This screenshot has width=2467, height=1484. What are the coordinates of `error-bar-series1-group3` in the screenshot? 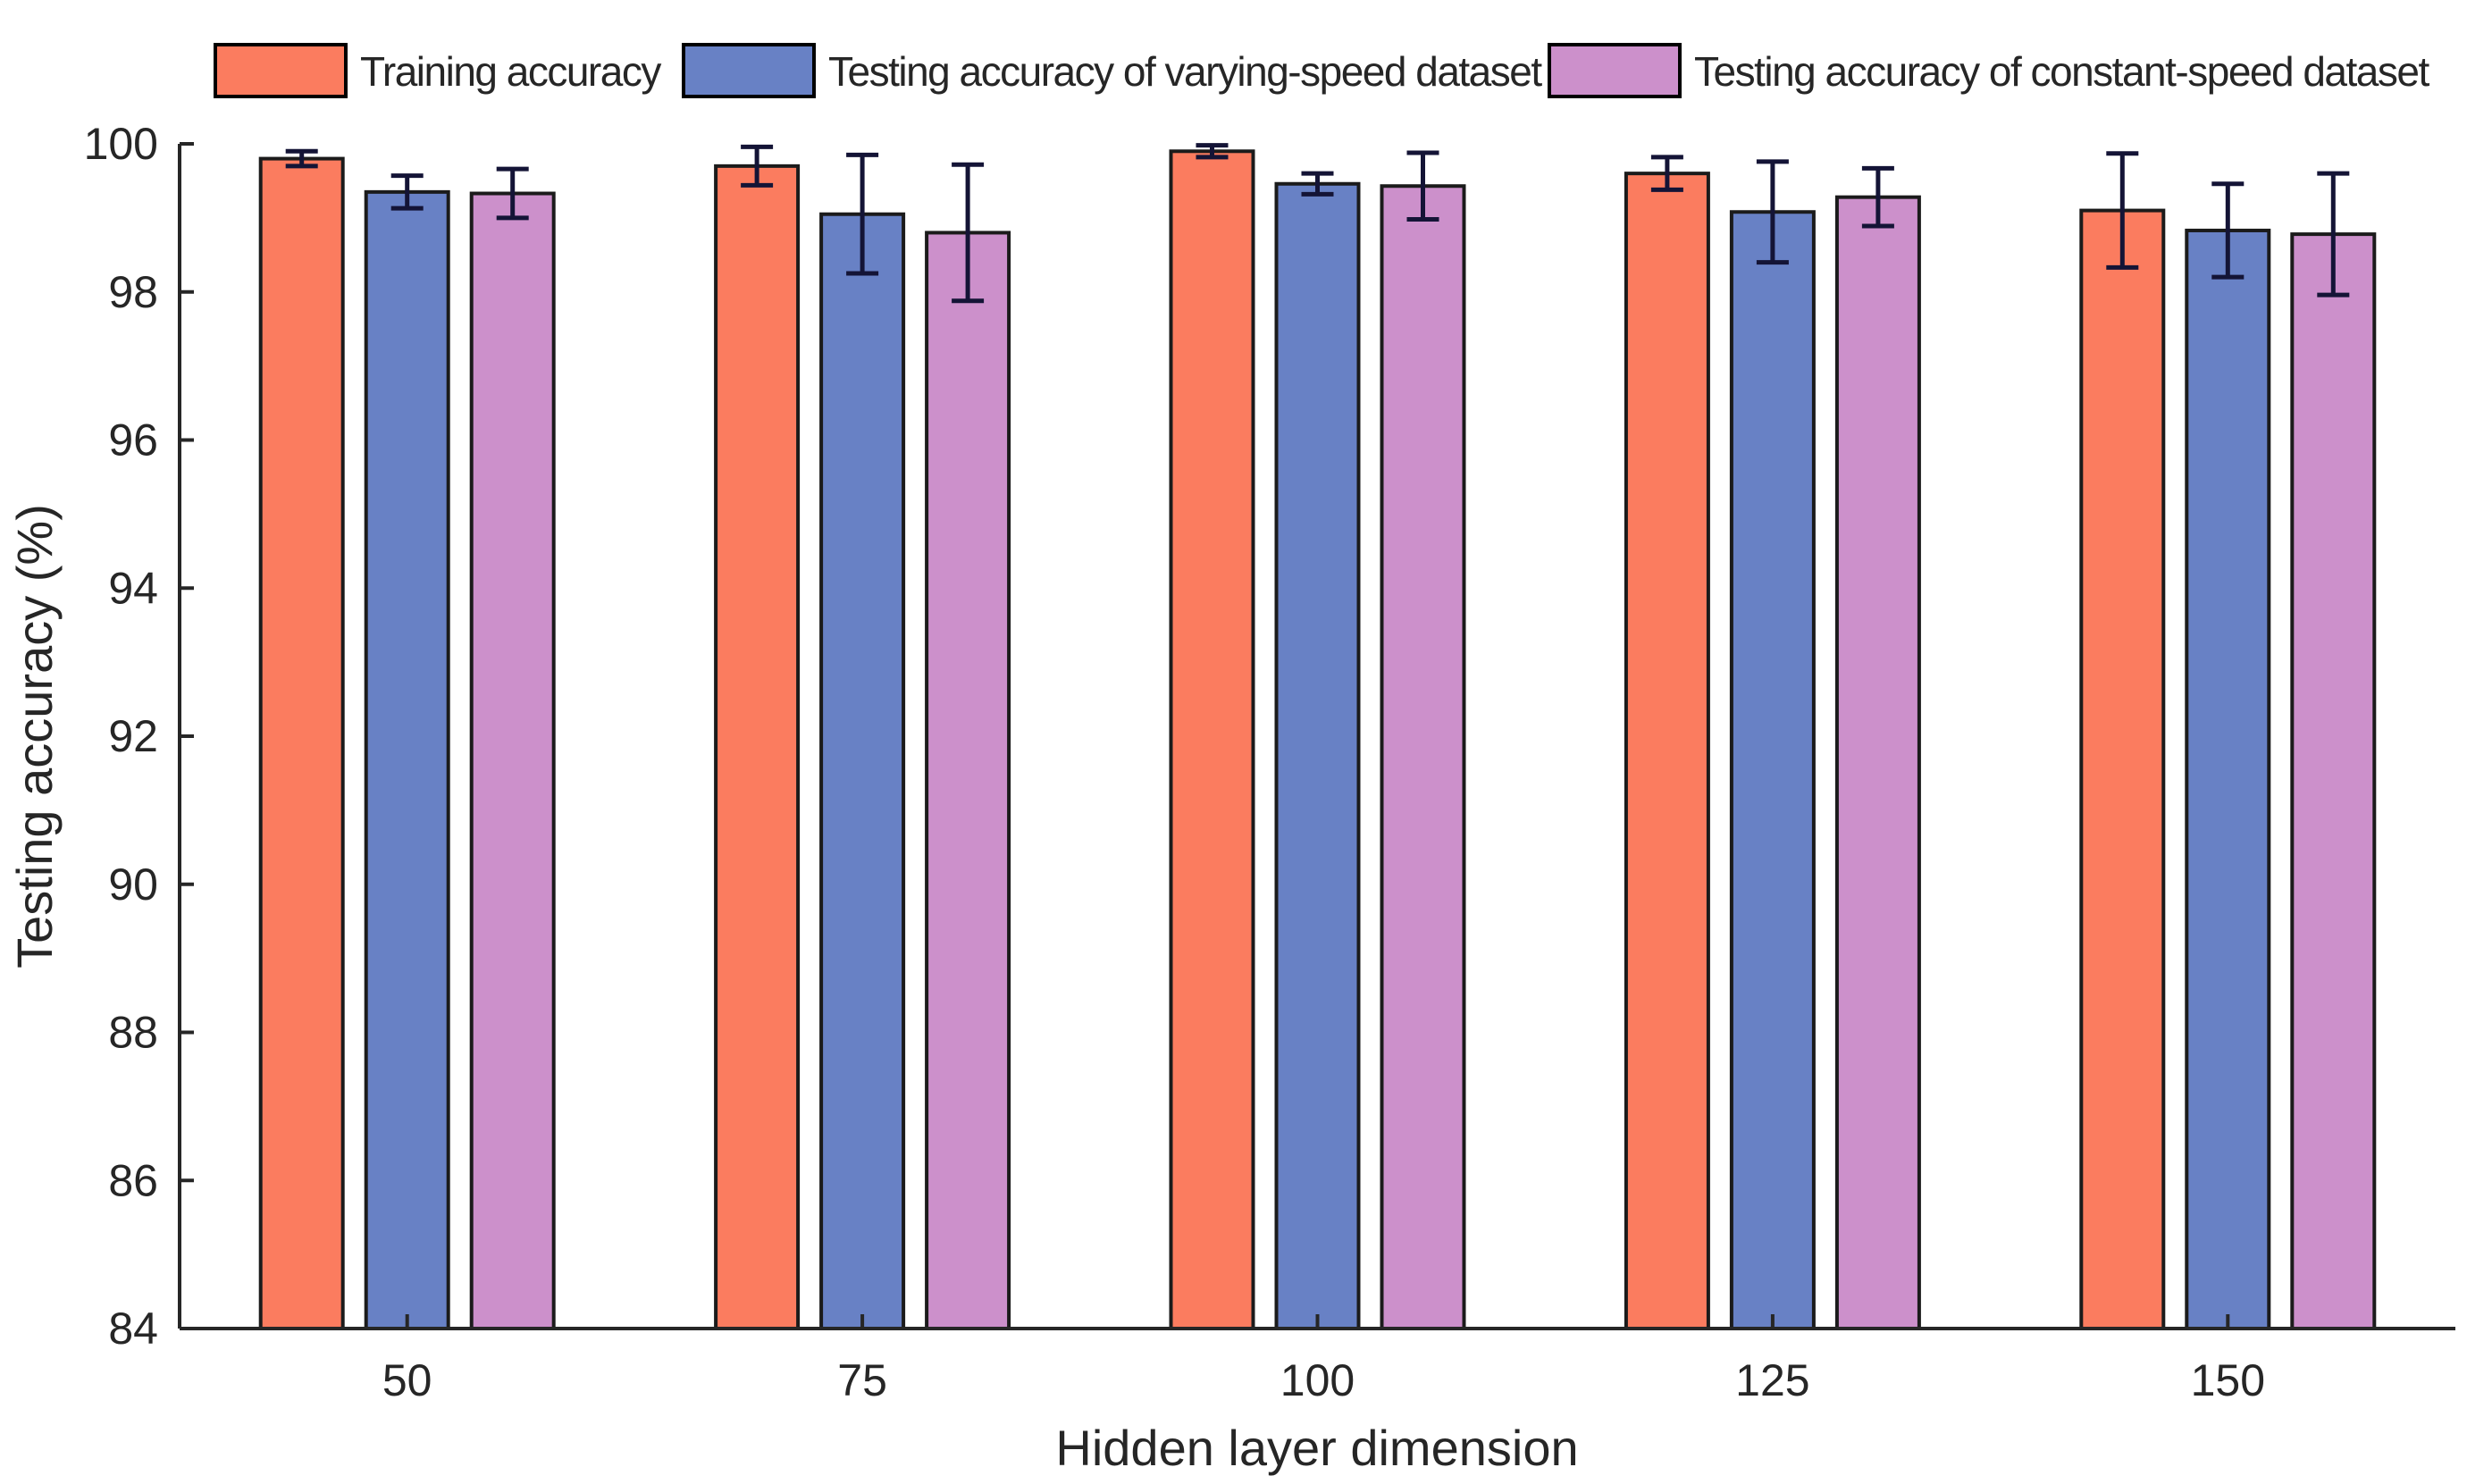 It's located at (1212, 152).